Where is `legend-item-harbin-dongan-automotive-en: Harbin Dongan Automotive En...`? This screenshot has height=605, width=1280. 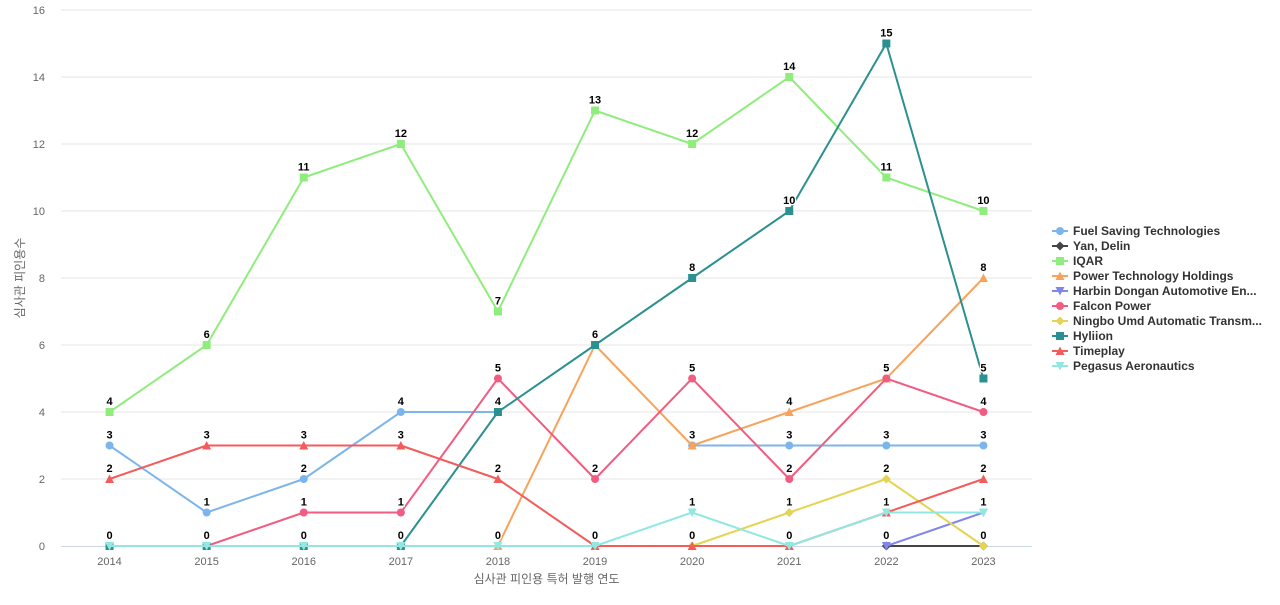
legend-item-harbin-dongan-automotive-en: Harbin Dongan Automotive En... is located at coordinates (1154, 291).